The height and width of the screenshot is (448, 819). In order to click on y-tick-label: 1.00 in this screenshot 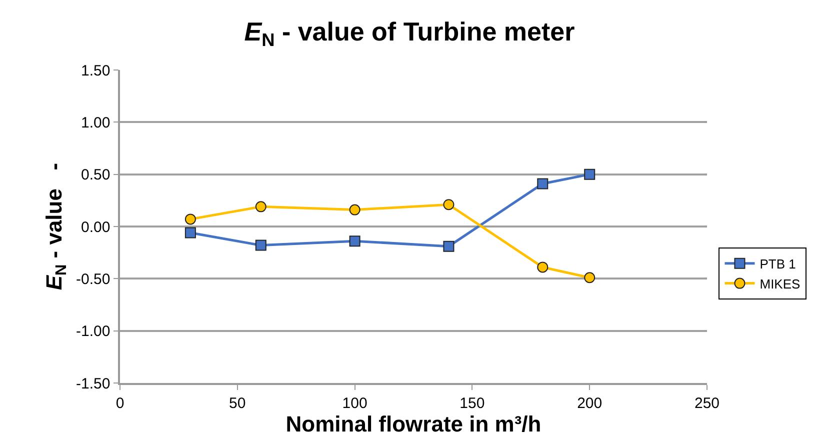, I will do `click(95, 123)`.